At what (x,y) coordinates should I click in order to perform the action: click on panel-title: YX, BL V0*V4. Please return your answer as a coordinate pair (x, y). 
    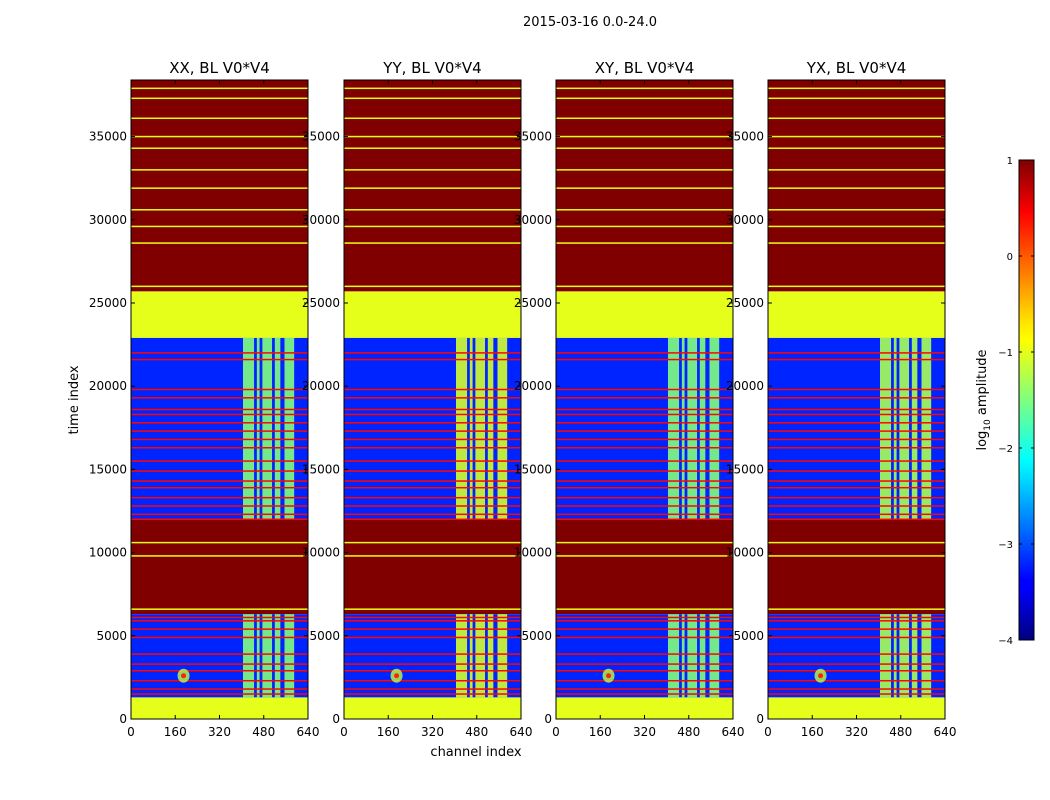
    Looking at the image, I should click on (856, 68).